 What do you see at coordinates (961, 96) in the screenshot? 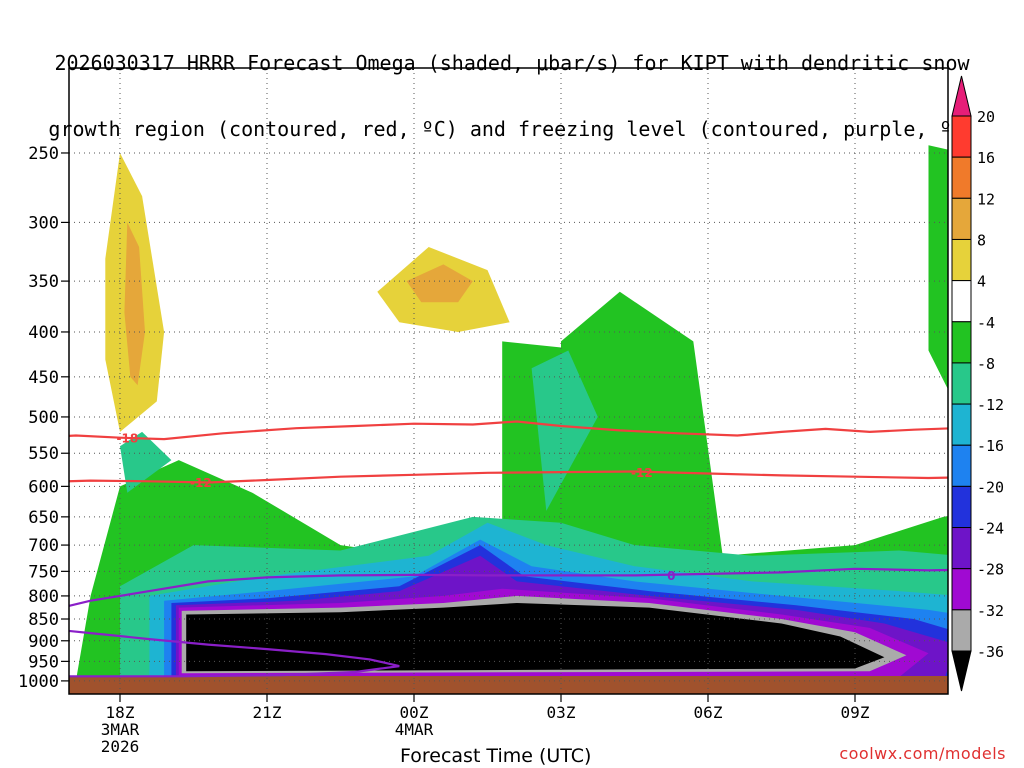
I see `colorbar-top-arrow` at bounding box center [961, 96].